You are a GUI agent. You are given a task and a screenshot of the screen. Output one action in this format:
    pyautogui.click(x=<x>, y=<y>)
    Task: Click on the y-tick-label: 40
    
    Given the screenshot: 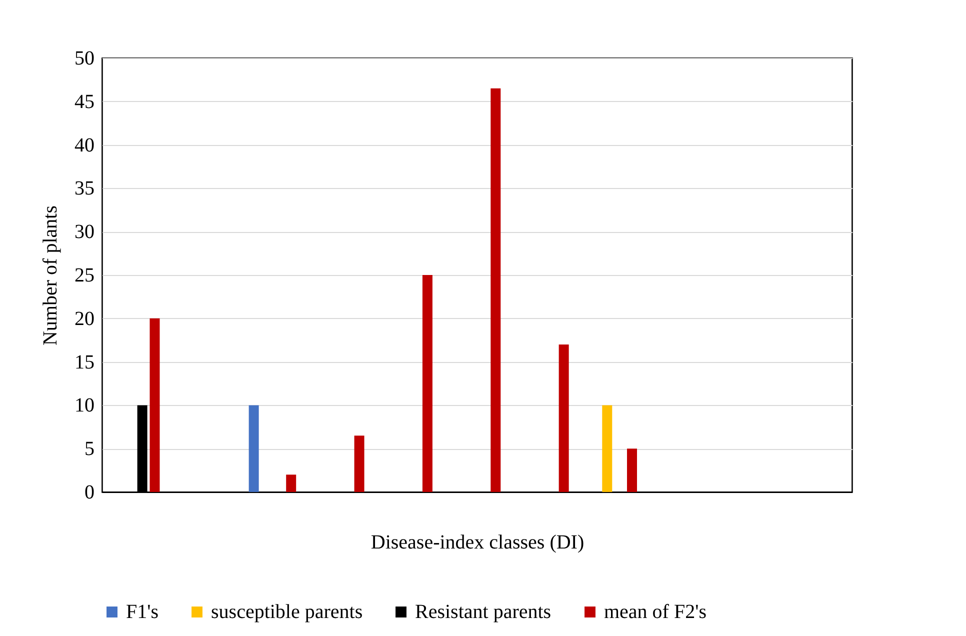 What is the action you would take?
    pyautogui.click(x=84, y=145)
    